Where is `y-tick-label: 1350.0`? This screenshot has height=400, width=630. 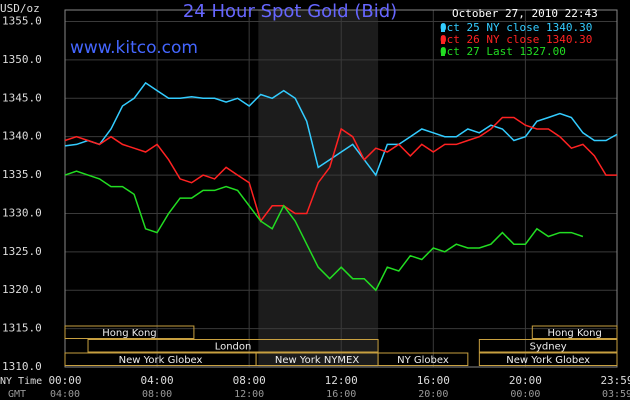
y-tick-label: 1350.0 is located at coordinates (22, 59).